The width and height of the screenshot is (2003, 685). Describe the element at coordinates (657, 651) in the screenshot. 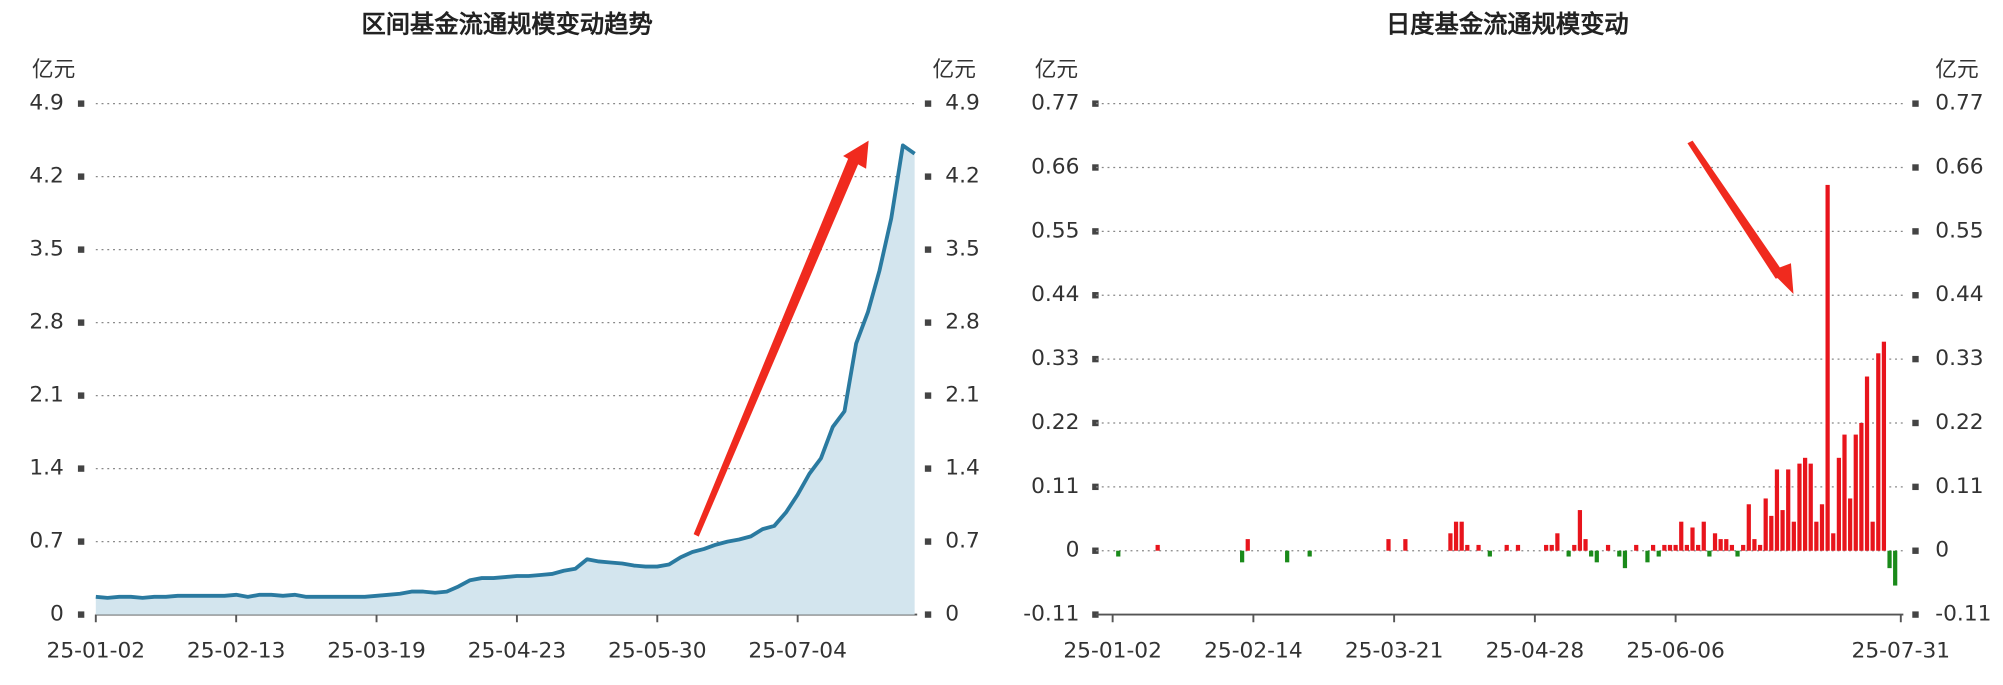

I see `x-tick-label: 25-05-30` at that location.